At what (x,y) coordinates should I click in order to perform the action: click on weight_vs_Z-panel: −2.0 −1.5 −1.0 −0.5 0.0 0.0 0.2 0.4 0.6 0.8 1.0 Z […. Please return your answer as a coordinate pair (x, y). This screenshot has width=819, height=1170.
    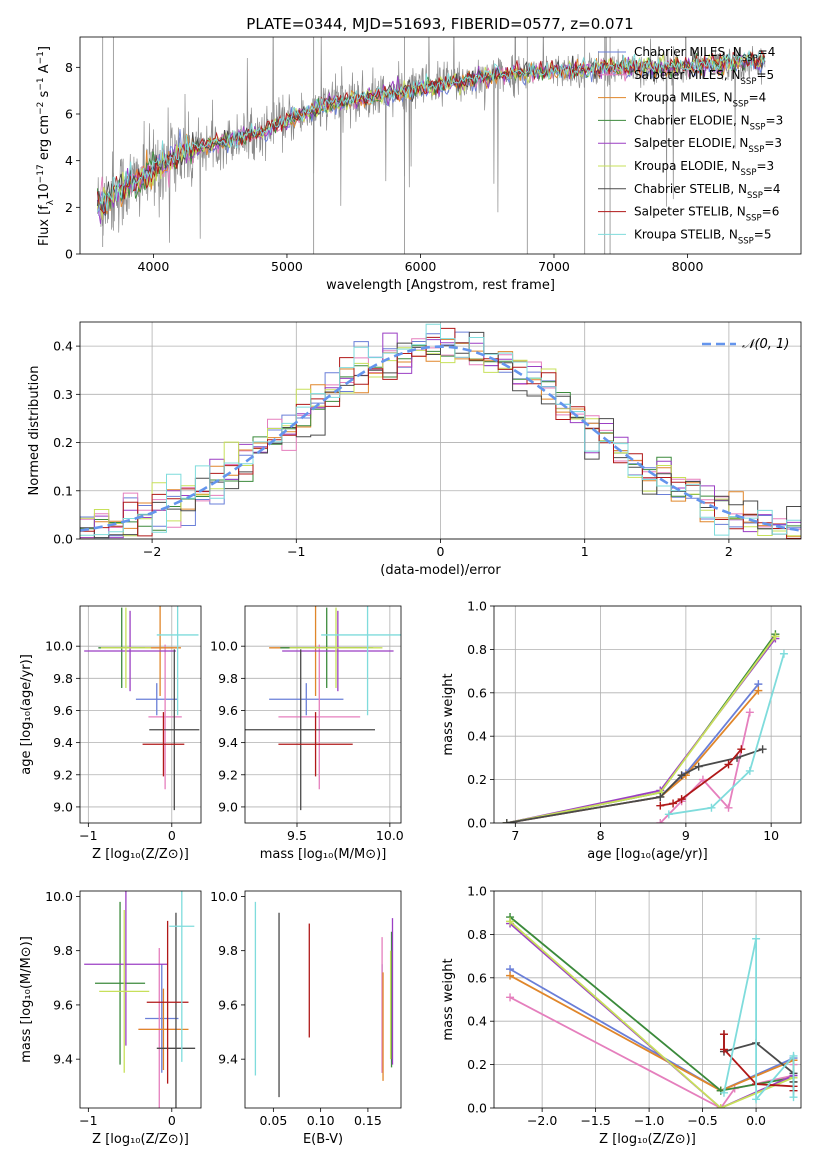
    Looking at the image, I should click on (621, 1015).